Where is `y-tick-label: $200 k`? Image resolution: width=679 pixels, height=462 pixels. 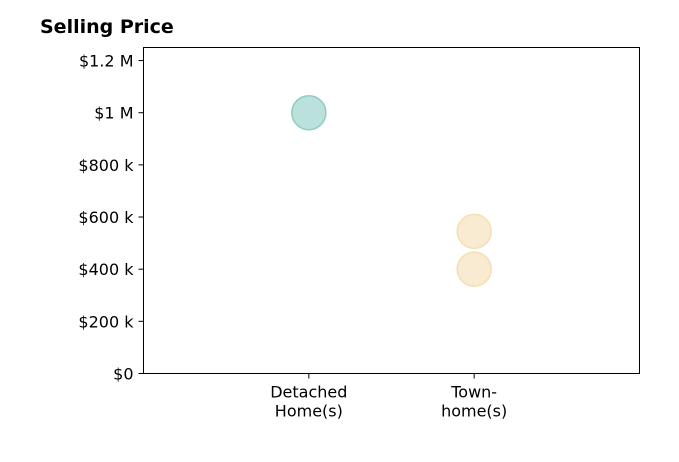
y-tick-label: $200 k is located at coordinates (106, 321).